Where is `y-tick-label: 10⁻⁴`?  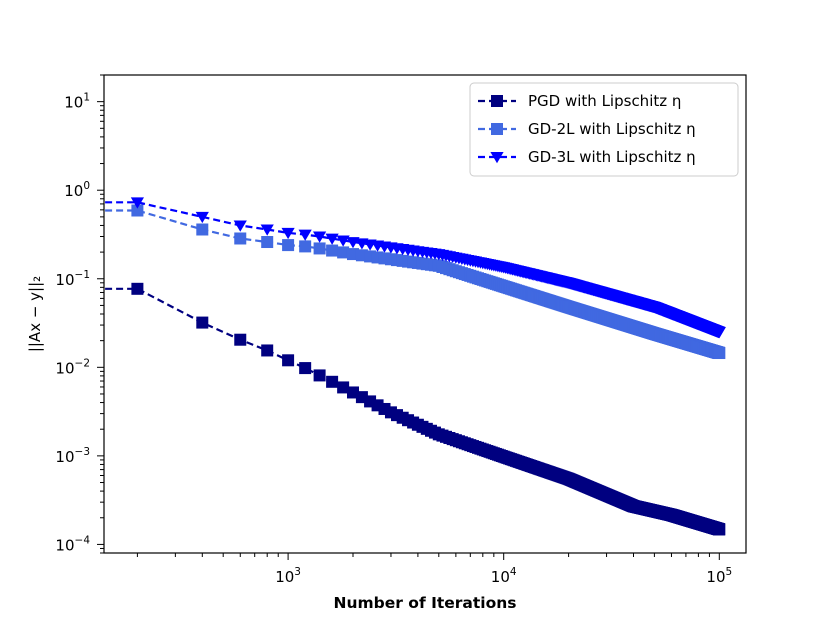 y-tick-label: 10⁻⁴ is located at coordinates (72, 544).